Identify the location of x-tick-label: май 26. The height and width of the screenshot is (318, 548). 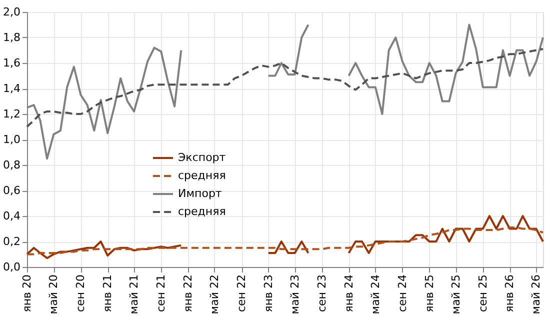
(536, 294).